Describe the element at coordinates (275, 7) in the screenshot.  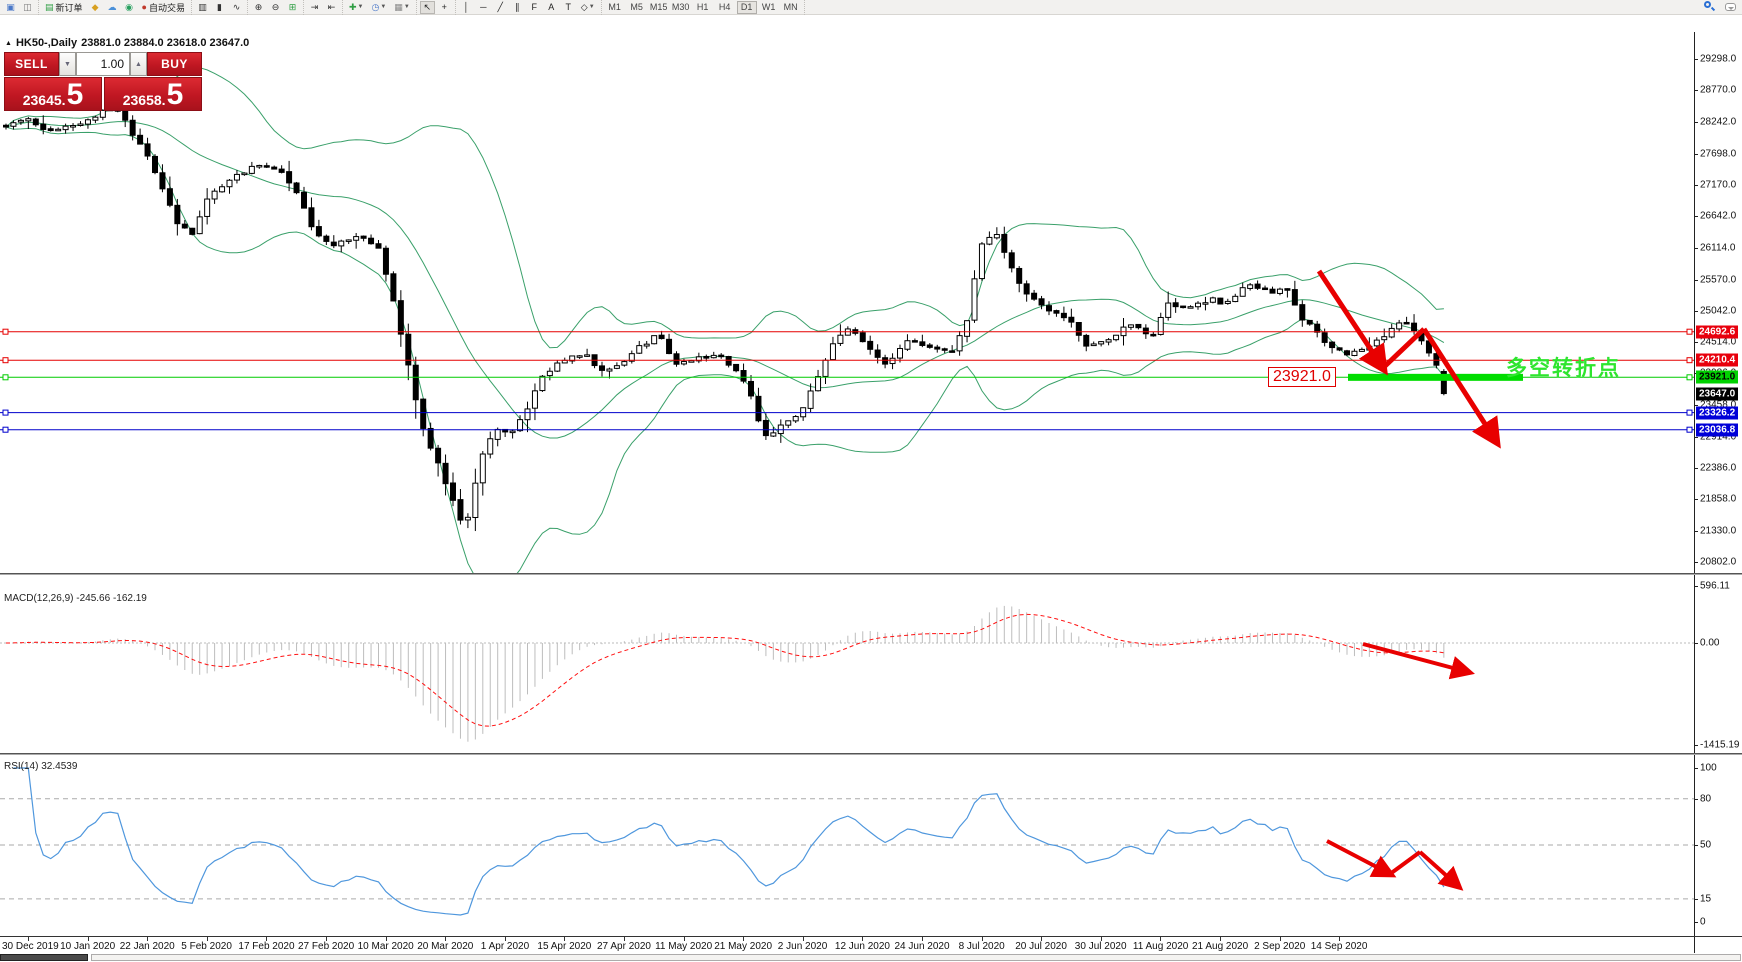
I see `zoom-out-icon: ⊖` at that location.